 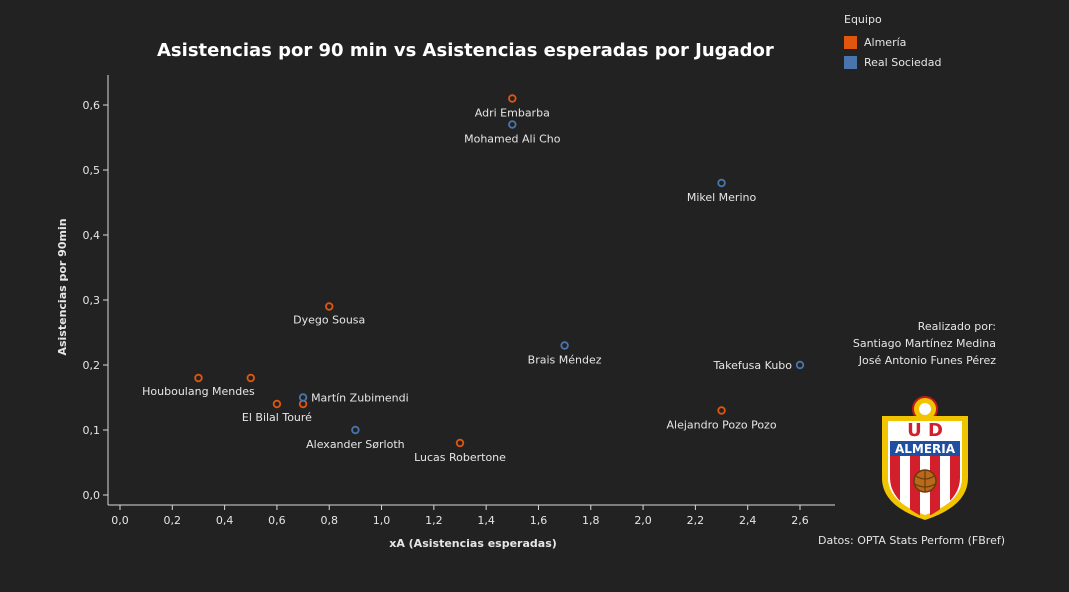 What do you see at coordinates (722, 197) in the screenshot?
I see `point-label: Mikel Merino` at bounding box center [722, 197].